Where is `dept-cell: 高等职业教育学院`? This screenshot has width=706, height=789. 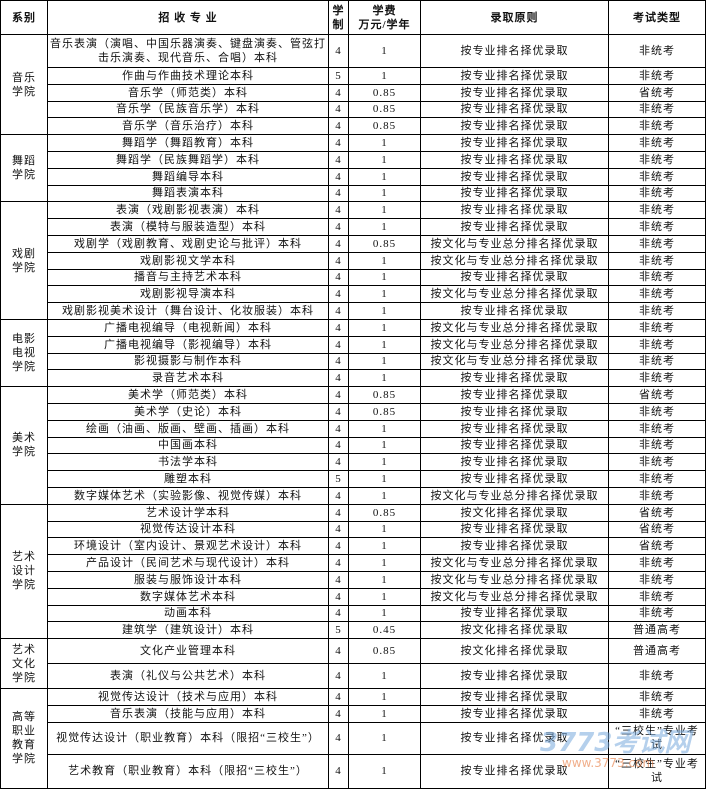 dept-cell: 高等职业教育学院 is located at coordinates (24, 738).